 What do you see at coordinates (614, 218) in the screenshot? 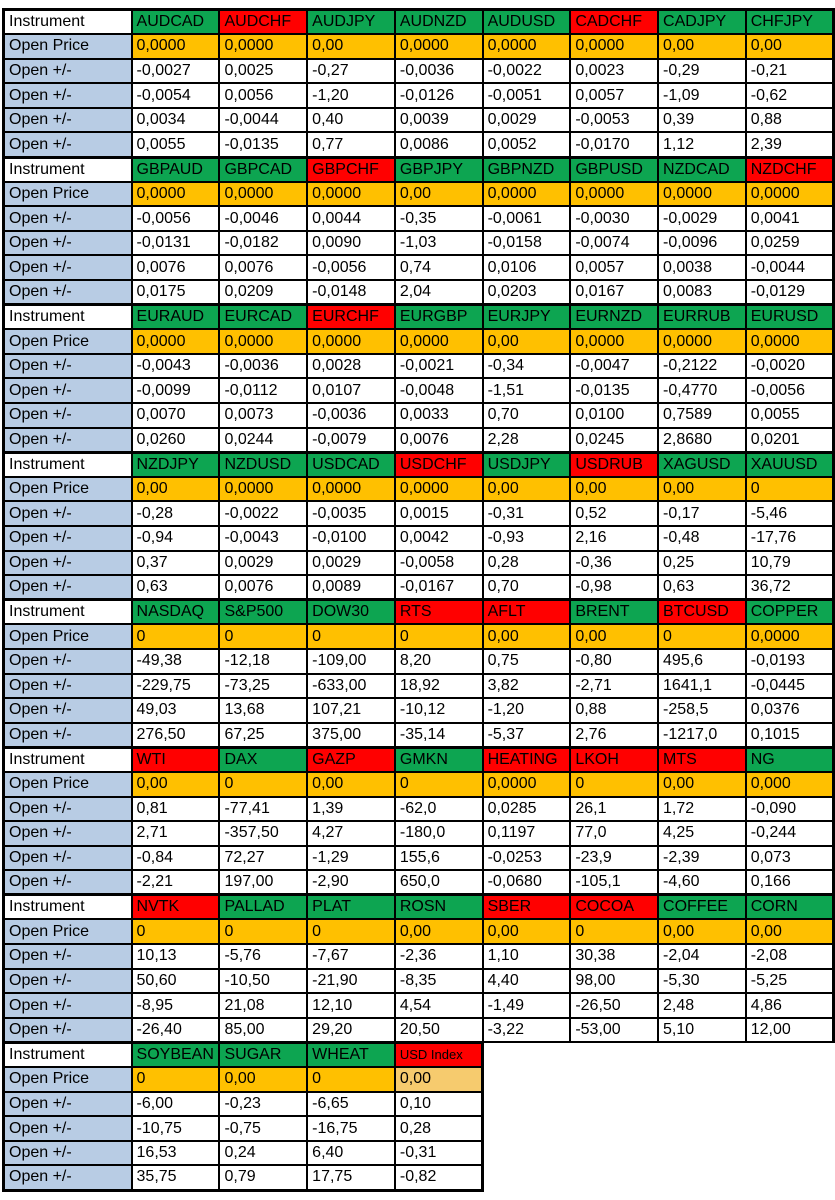
I see `open-change-cell: -0,0030` at bounding box center [614, 218].